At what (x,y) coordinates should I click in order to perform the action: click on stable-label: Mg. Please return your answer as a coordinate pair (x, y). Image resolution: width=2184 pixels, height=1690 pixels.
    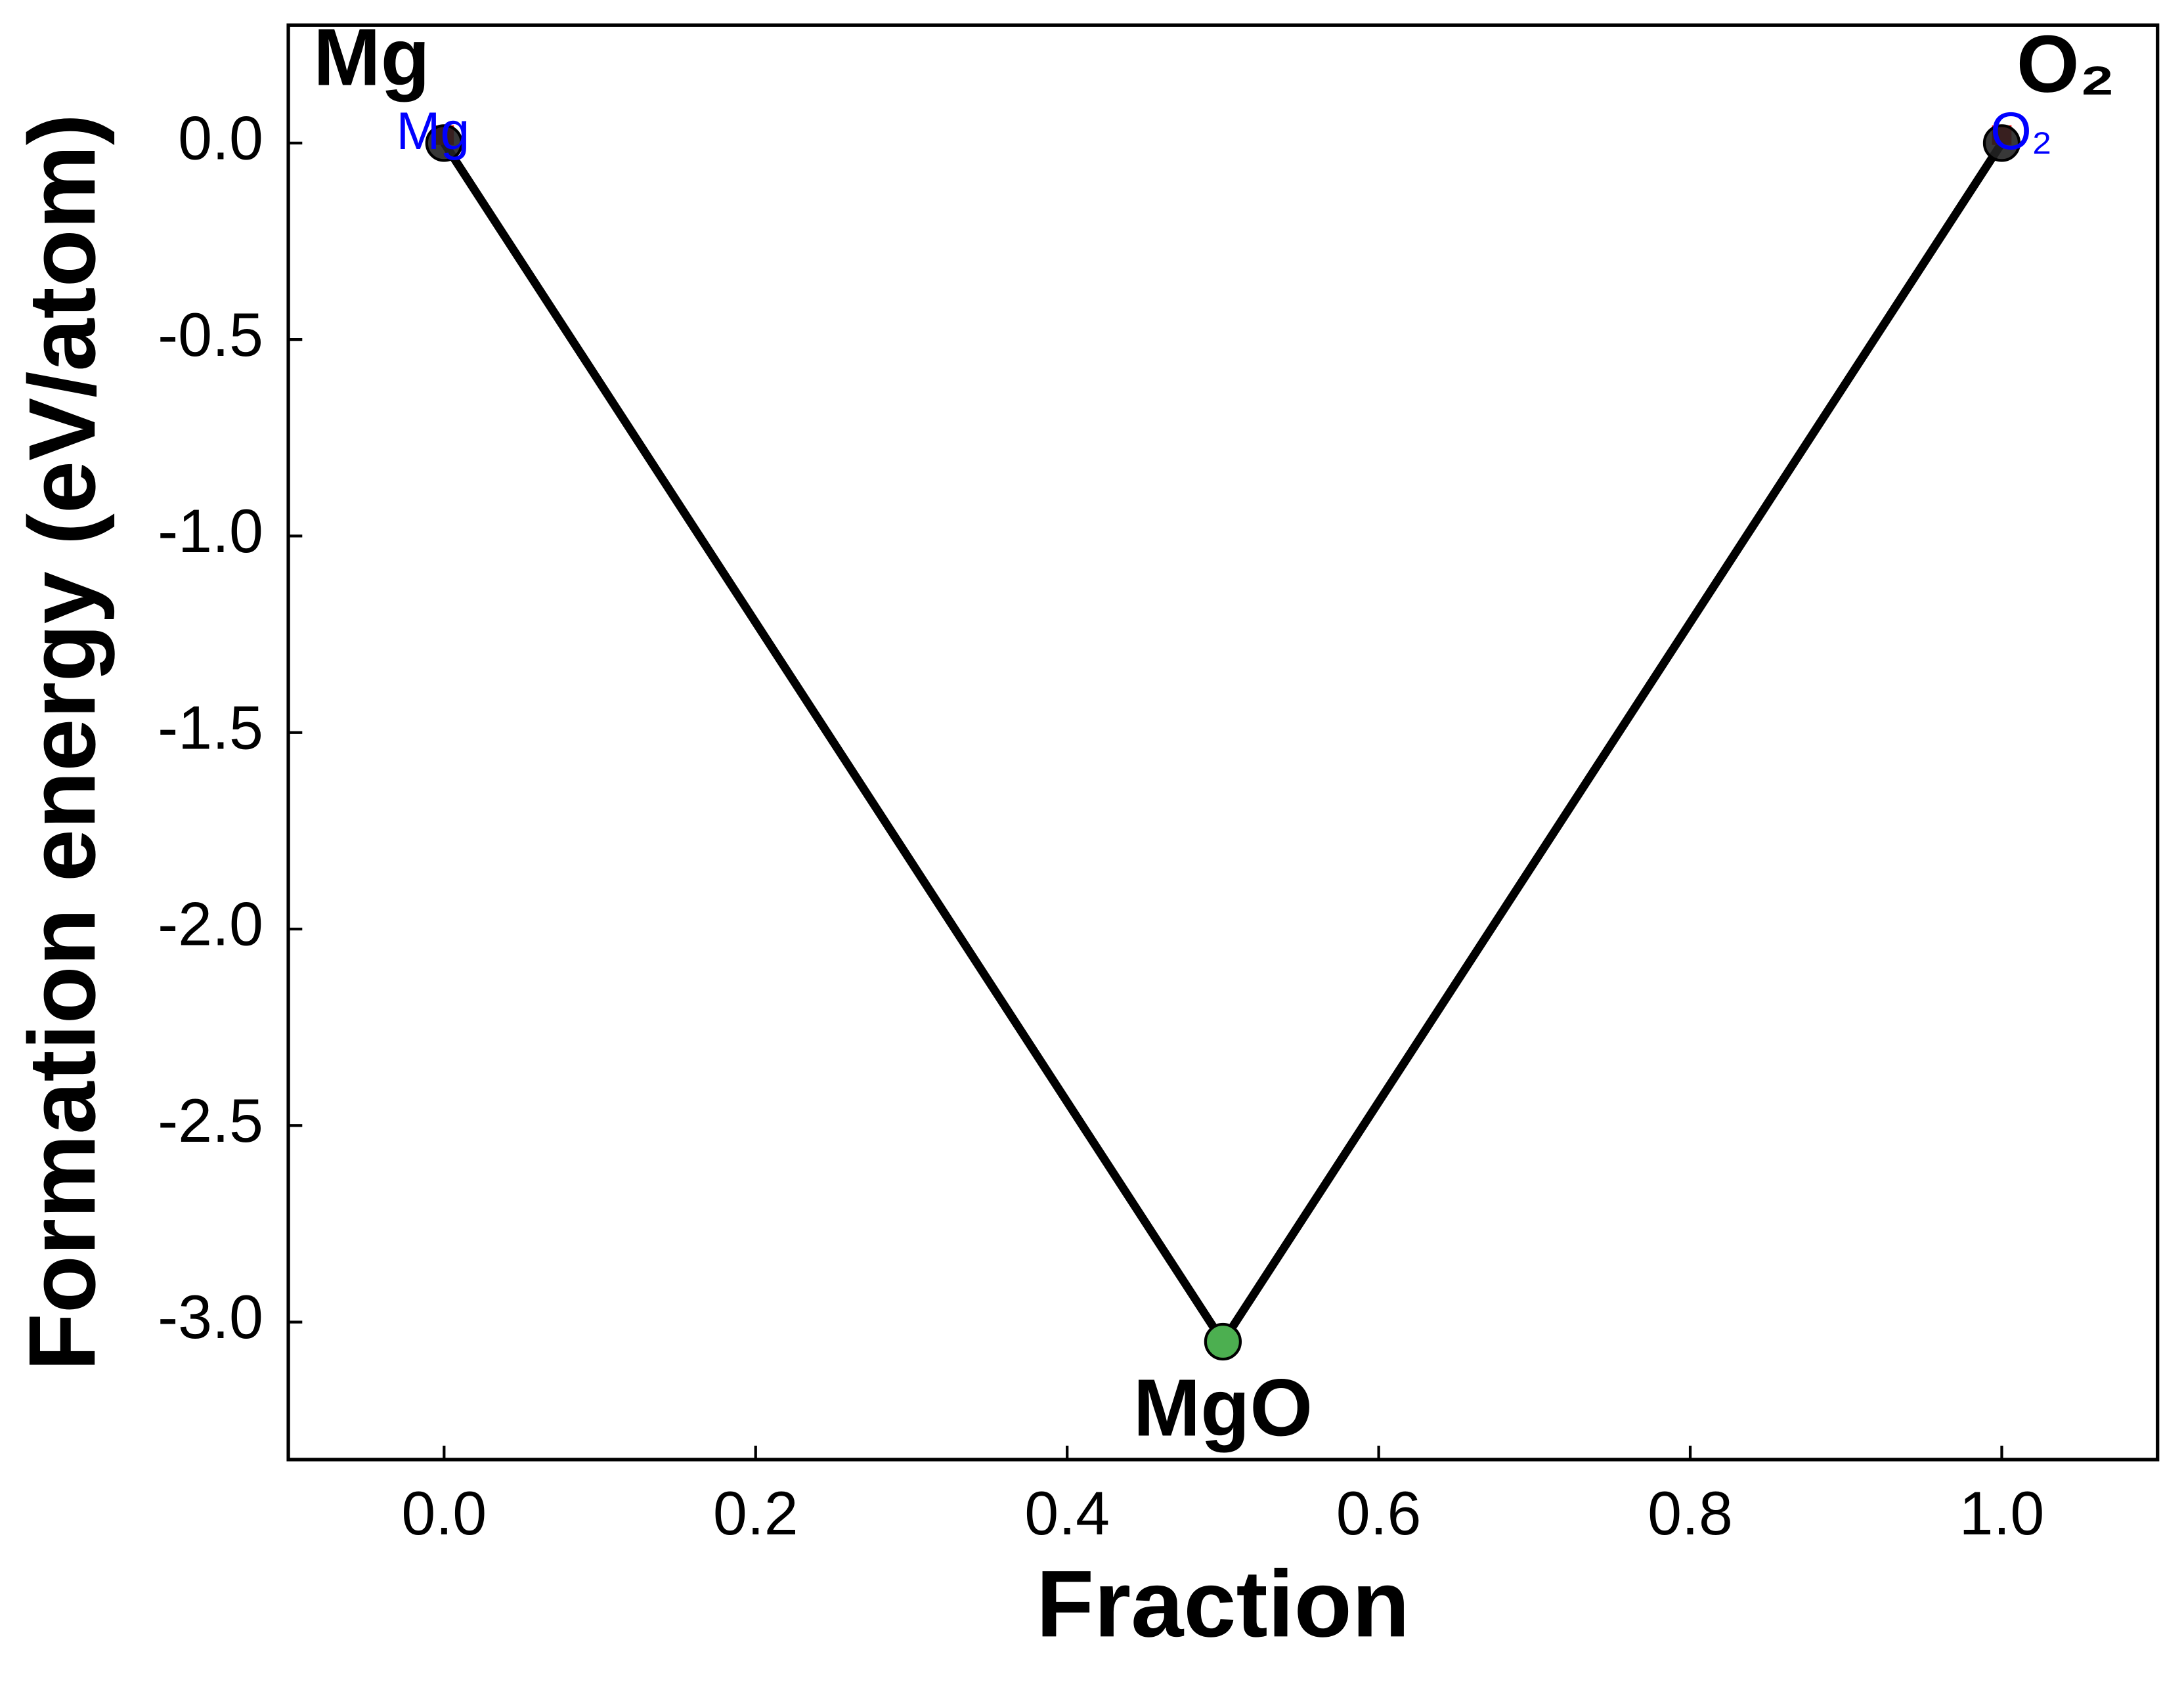
    Looking at the image, I should click on (371, 57).